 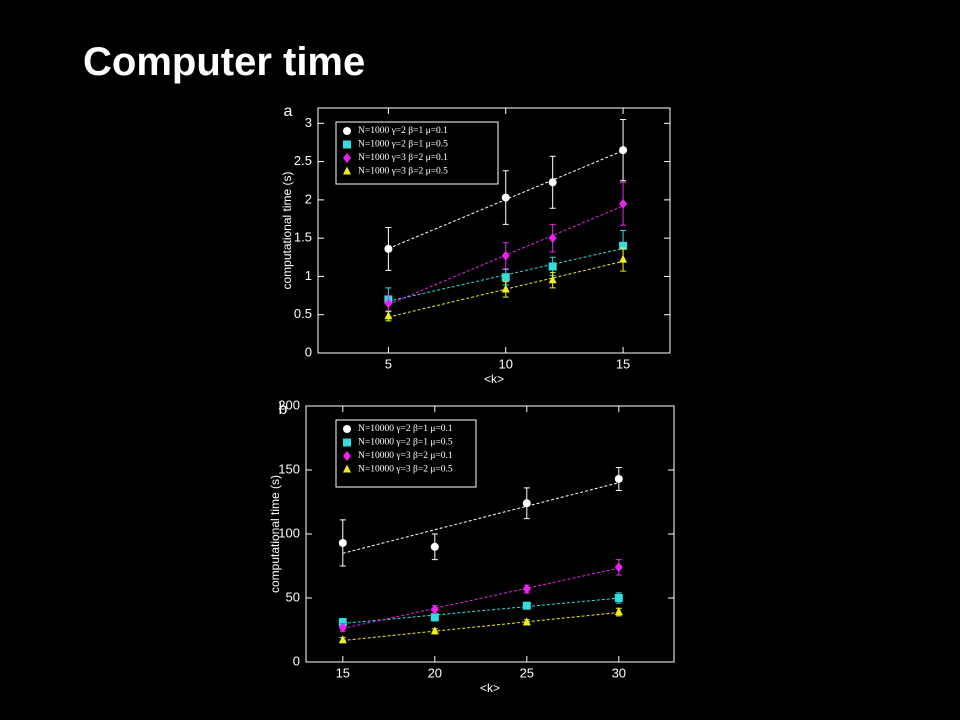 What do you see at coordinates (289, 468) in the screenshot?
I see `y-tick-label: 150` at bounding box center [289, 468].